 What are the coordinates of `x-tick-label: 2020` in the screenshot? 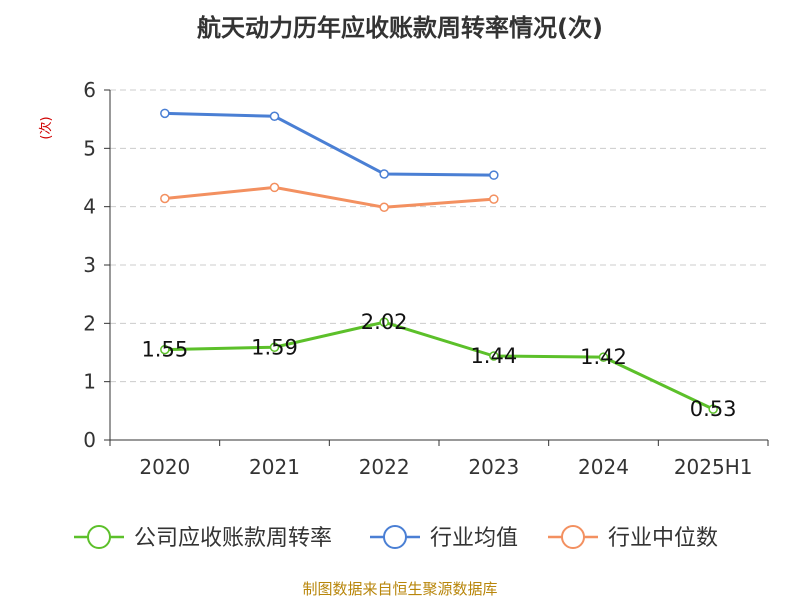 It's located at (164, 467).